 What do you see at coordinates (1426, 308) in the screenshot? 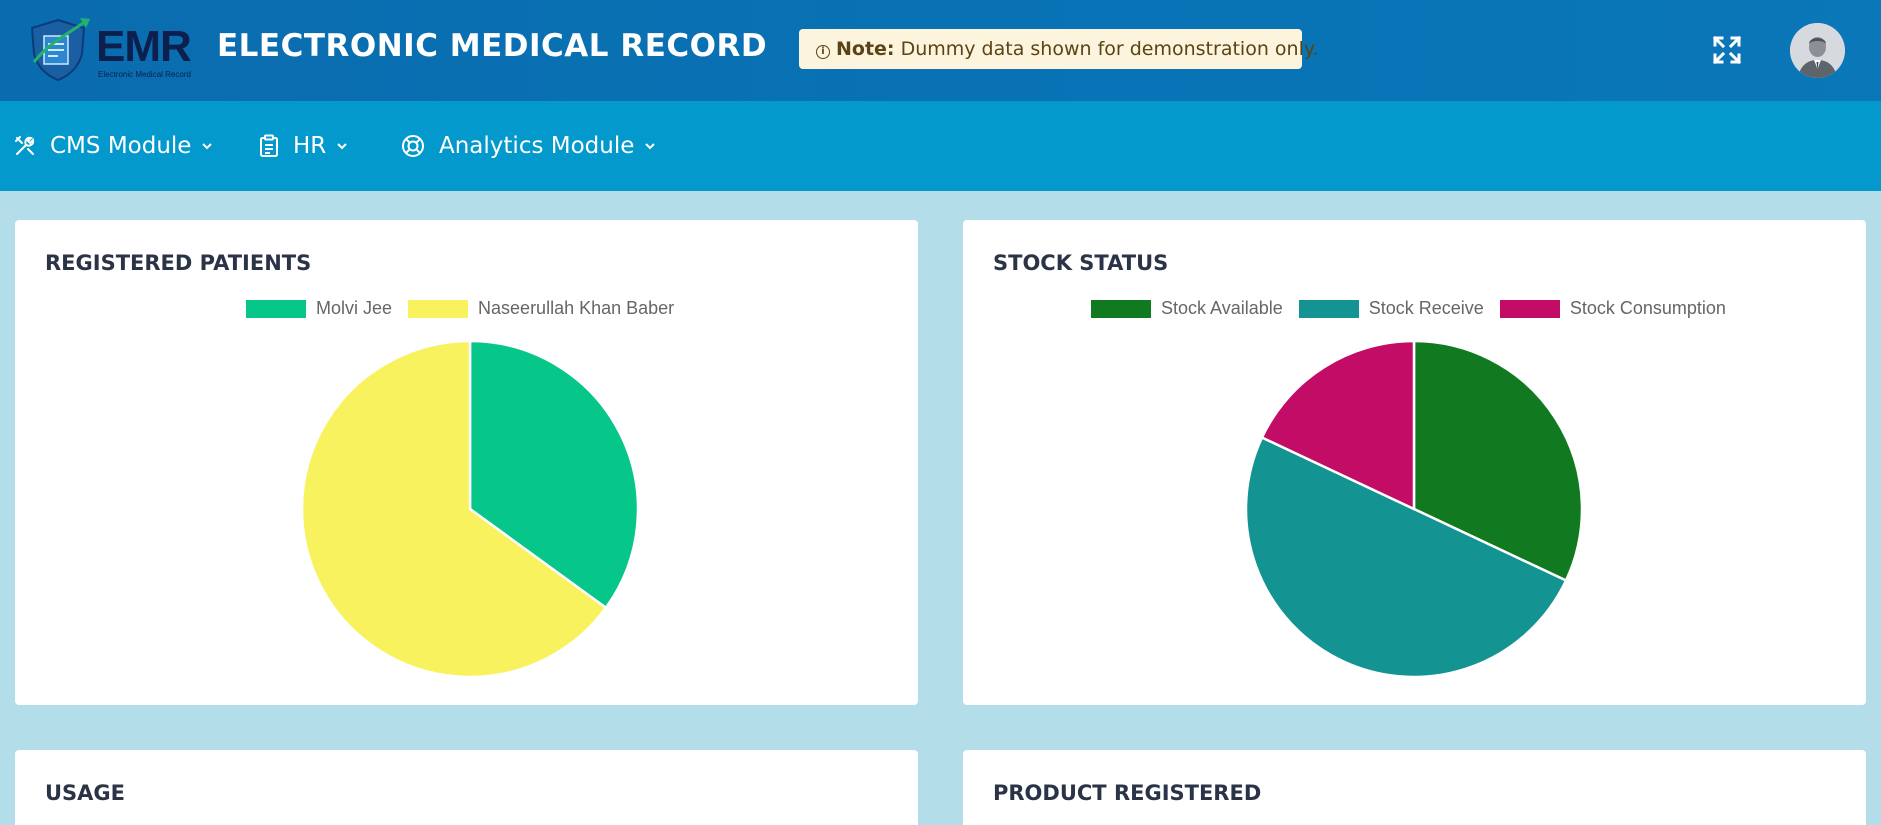
I see `legend-label: Stock Receive` at bounding box center [1426, 308].